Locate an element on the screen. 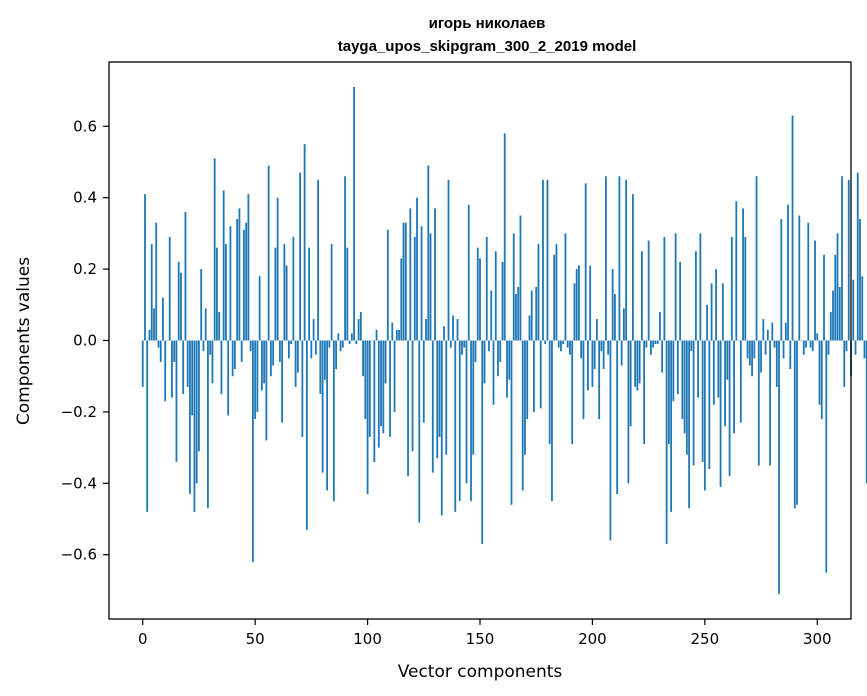 The width and height of the screenshot is (867, 696). x-tick-label: 300 is located at coordinates (817, 639).